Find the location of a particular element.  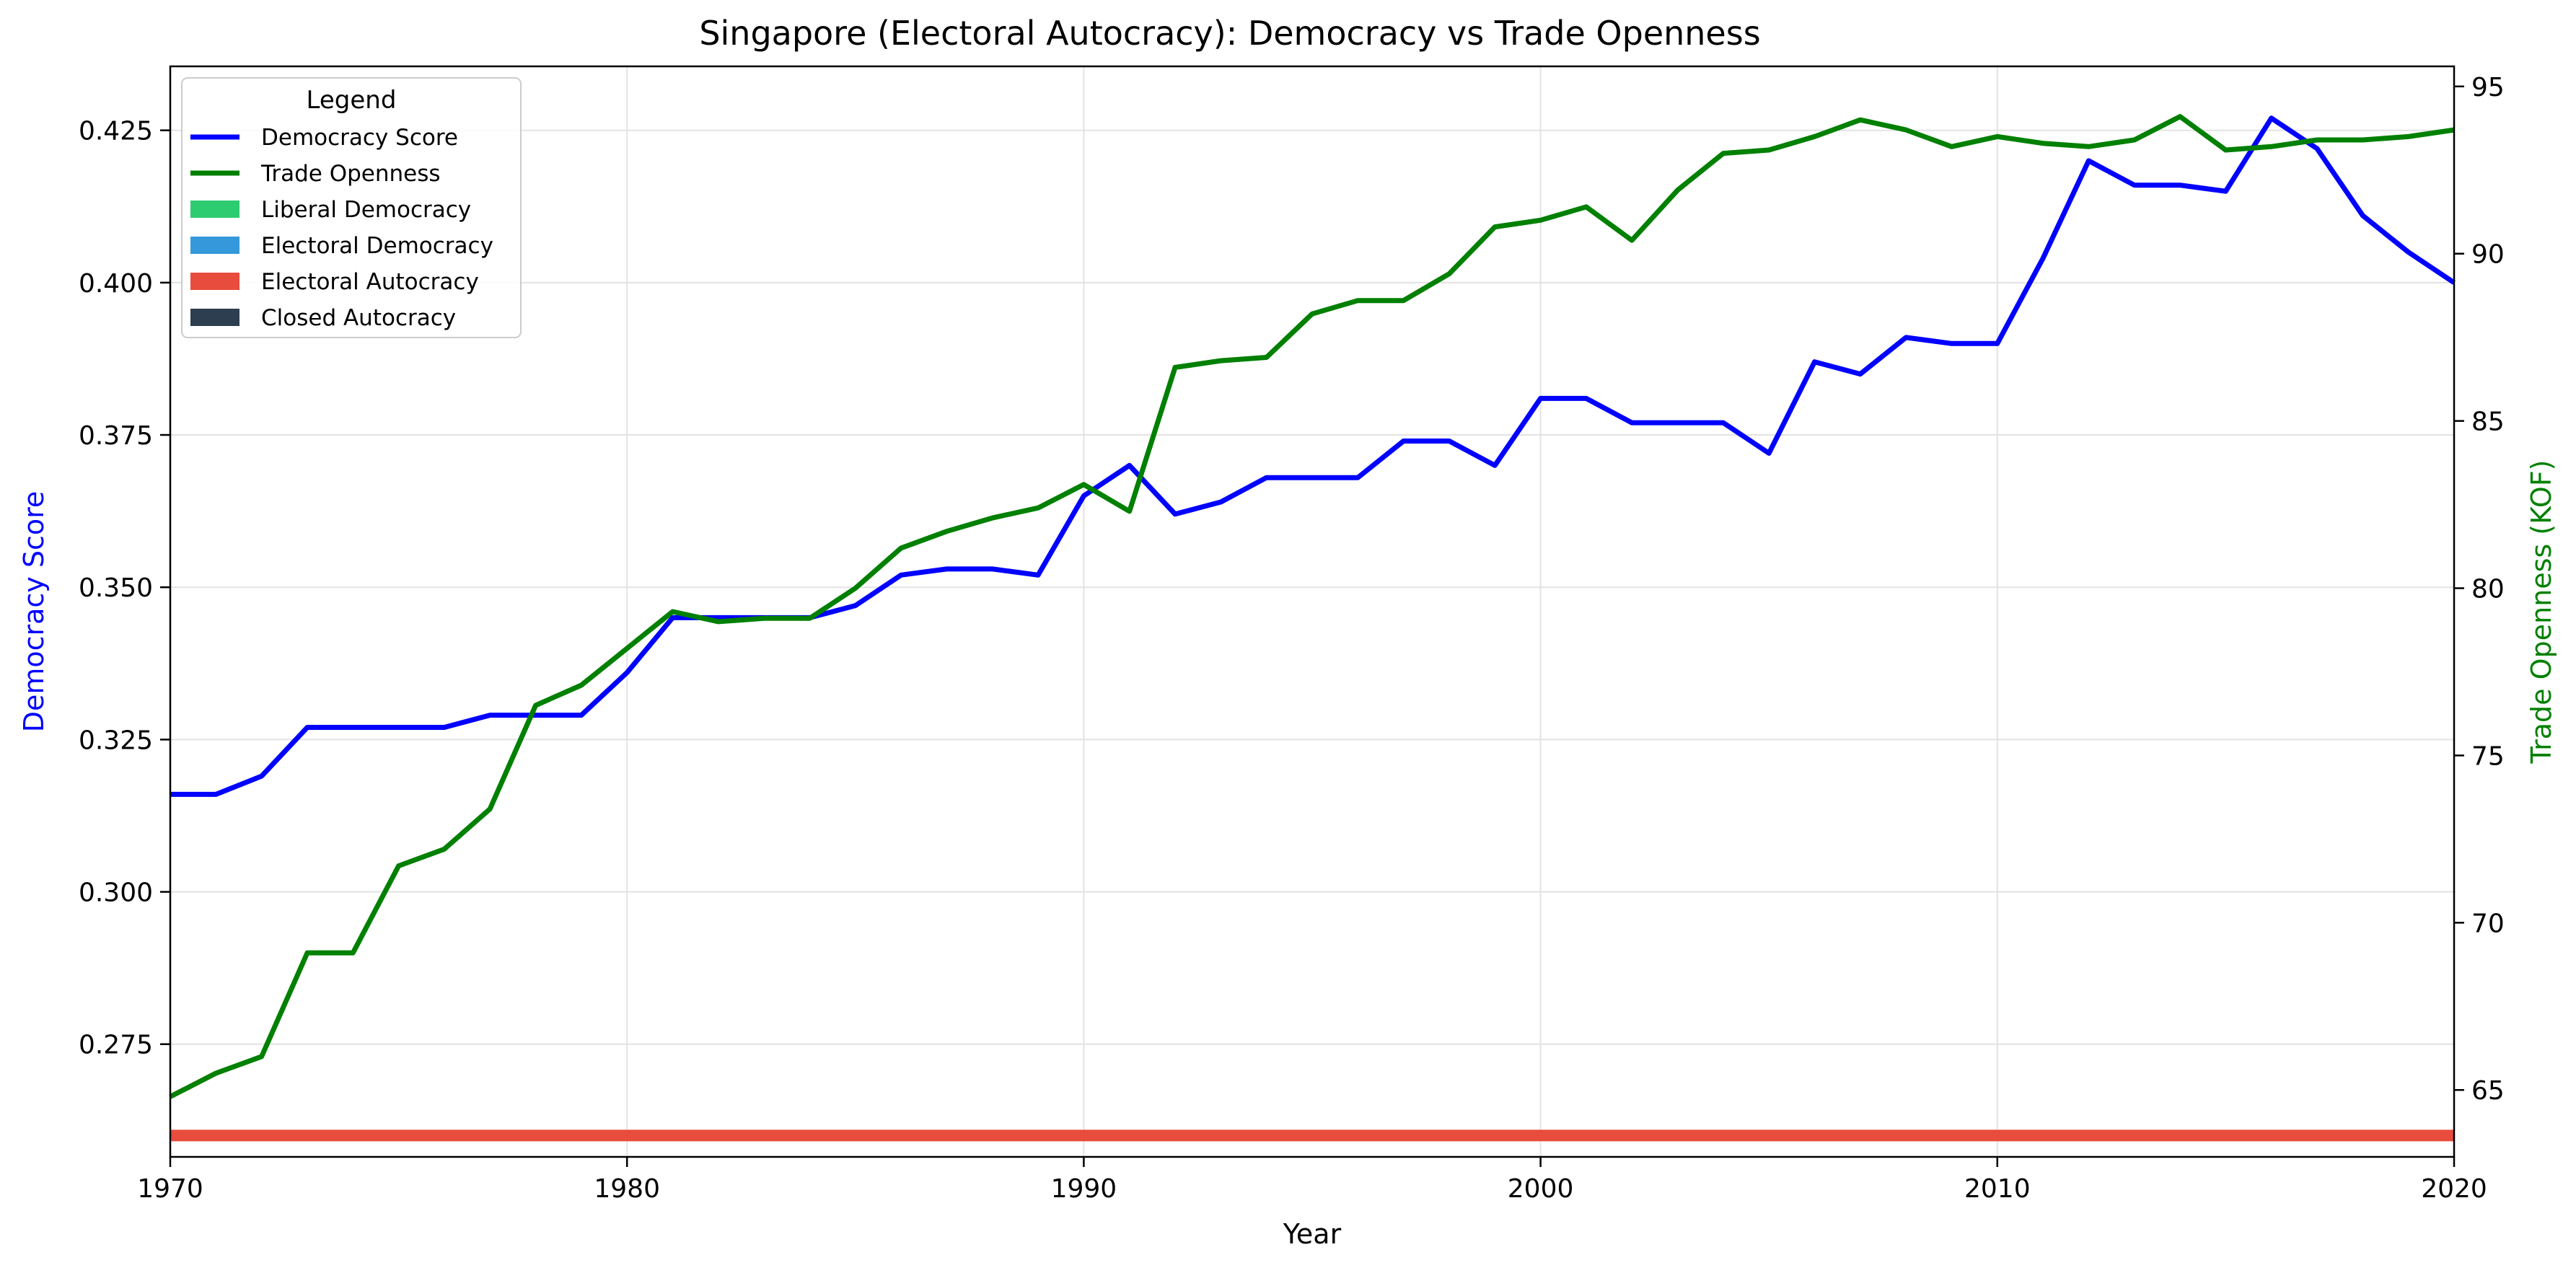

y-left-tick-label: 0.375 is located at coordinates (116, 436).